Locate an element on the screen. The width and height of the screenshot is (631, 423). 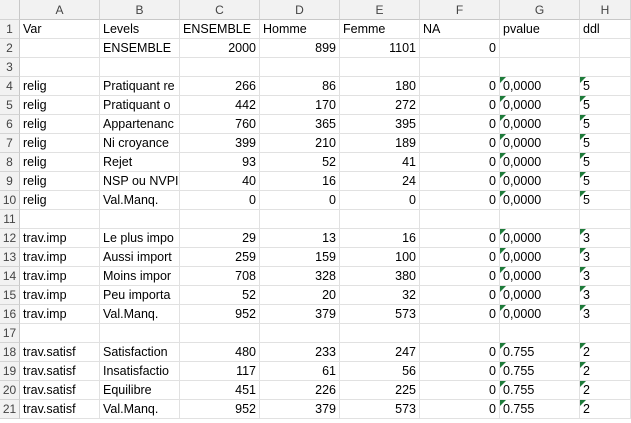
row-header: 21 is located at coordinates (10, 409).